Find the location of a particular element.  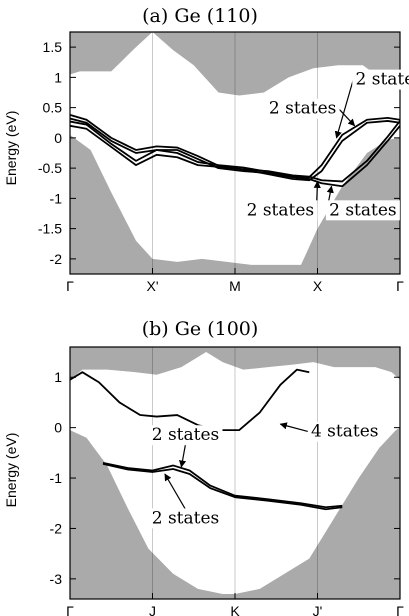

panel-a-ytick-label: -2 is located at coordinates (56, 259).